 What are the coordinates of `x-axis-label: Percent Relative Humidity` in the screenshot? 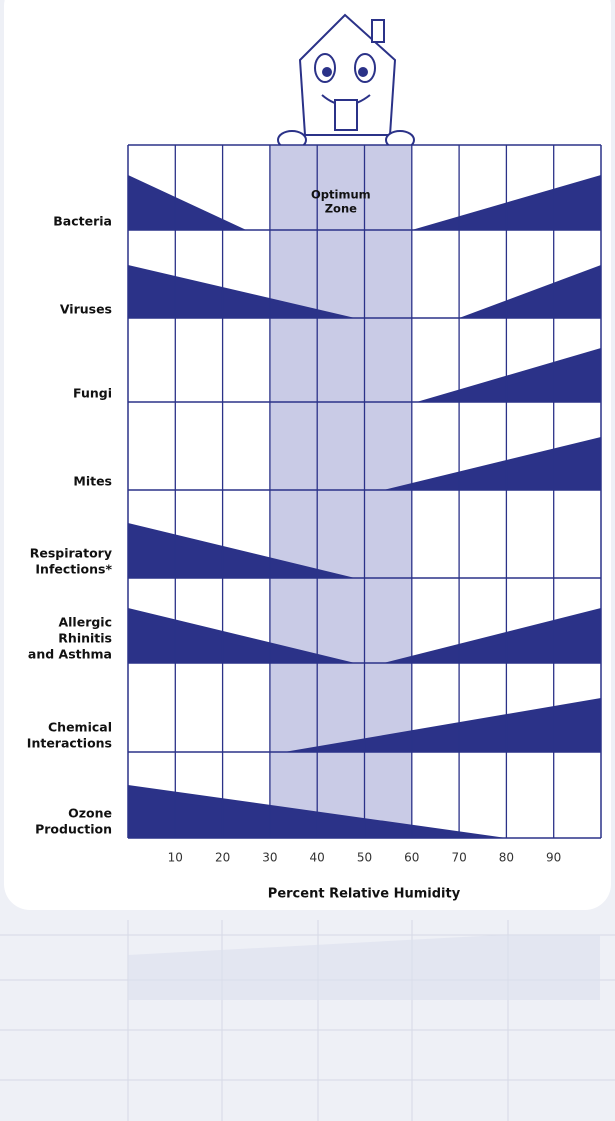 It's located at (364, 894).